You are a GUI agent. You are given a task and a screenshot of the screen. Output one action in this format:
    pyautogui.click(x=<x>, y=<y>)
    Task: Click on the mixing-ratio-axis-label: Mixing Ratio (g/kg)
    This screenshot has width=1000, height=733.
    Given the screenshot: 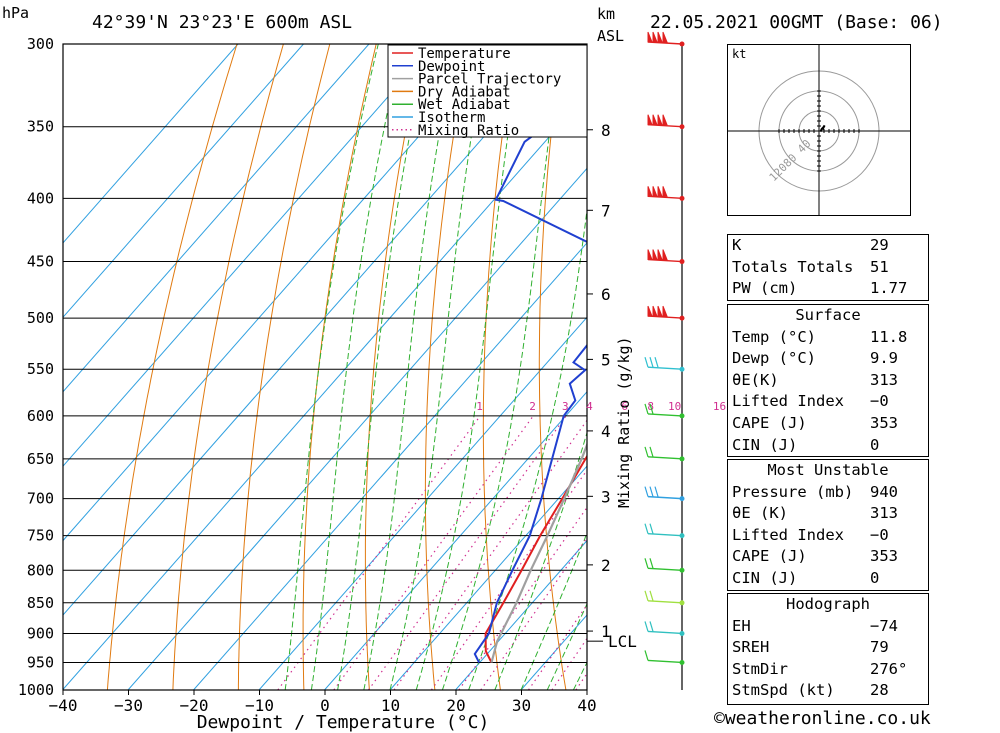 What is the action you would take?
    pyautogui.click(x=624, y=422)
    